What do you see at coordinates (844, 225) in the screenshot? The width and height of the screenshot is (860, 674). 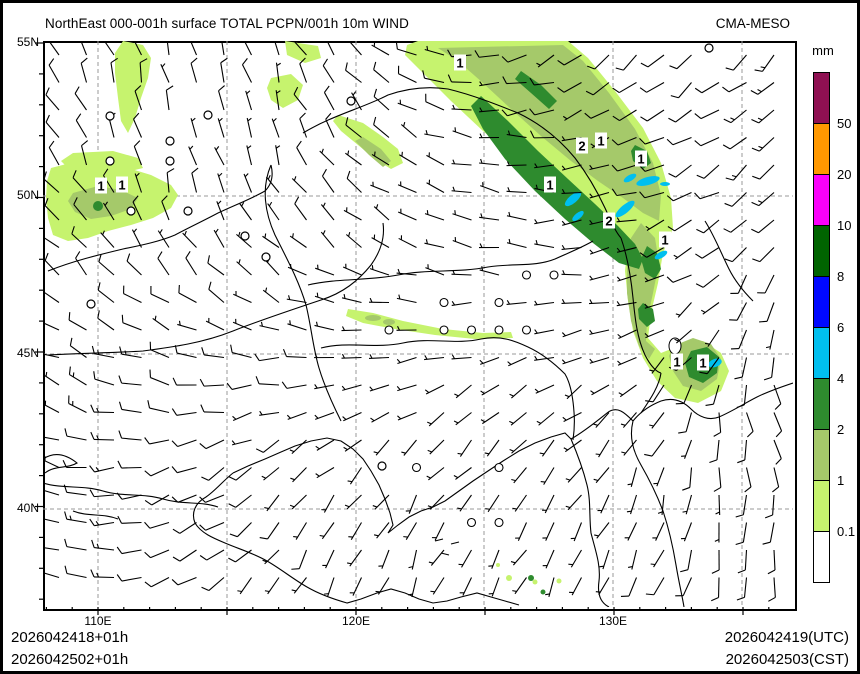 I see `colorbar-tick-label: 10` at bounding box center [844, 225].